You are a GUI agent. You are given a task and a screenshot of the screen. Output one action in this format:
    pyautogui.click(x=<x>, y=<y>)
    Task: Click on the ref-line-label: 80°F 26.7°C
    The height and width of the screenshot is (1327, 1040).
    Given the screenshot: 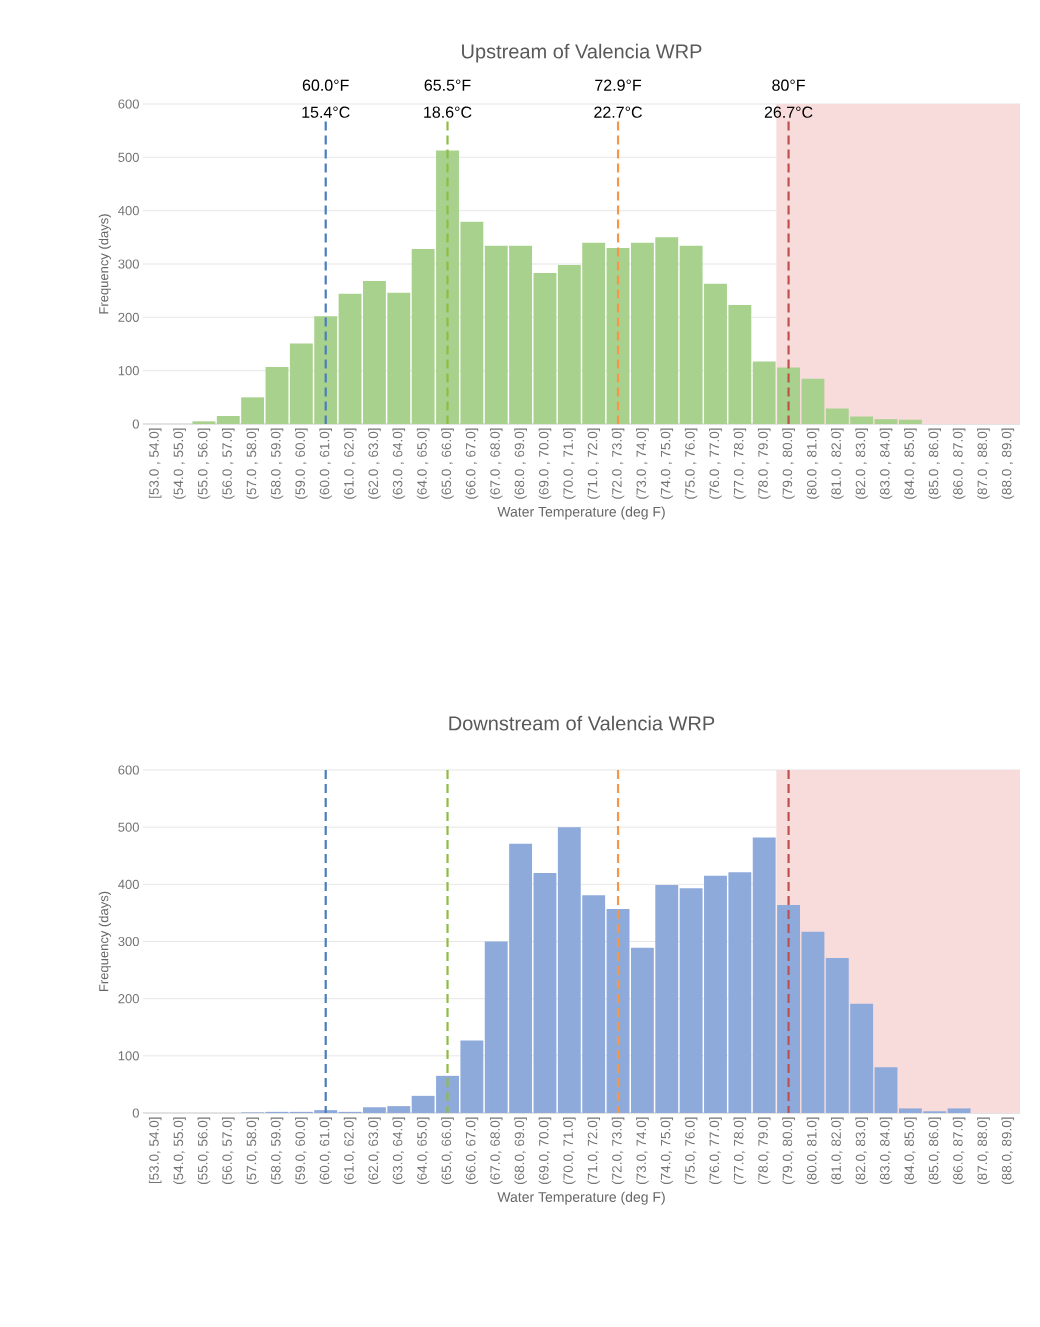 What is the action you would take?
    pyautogui.click(x=788, y=98)
    